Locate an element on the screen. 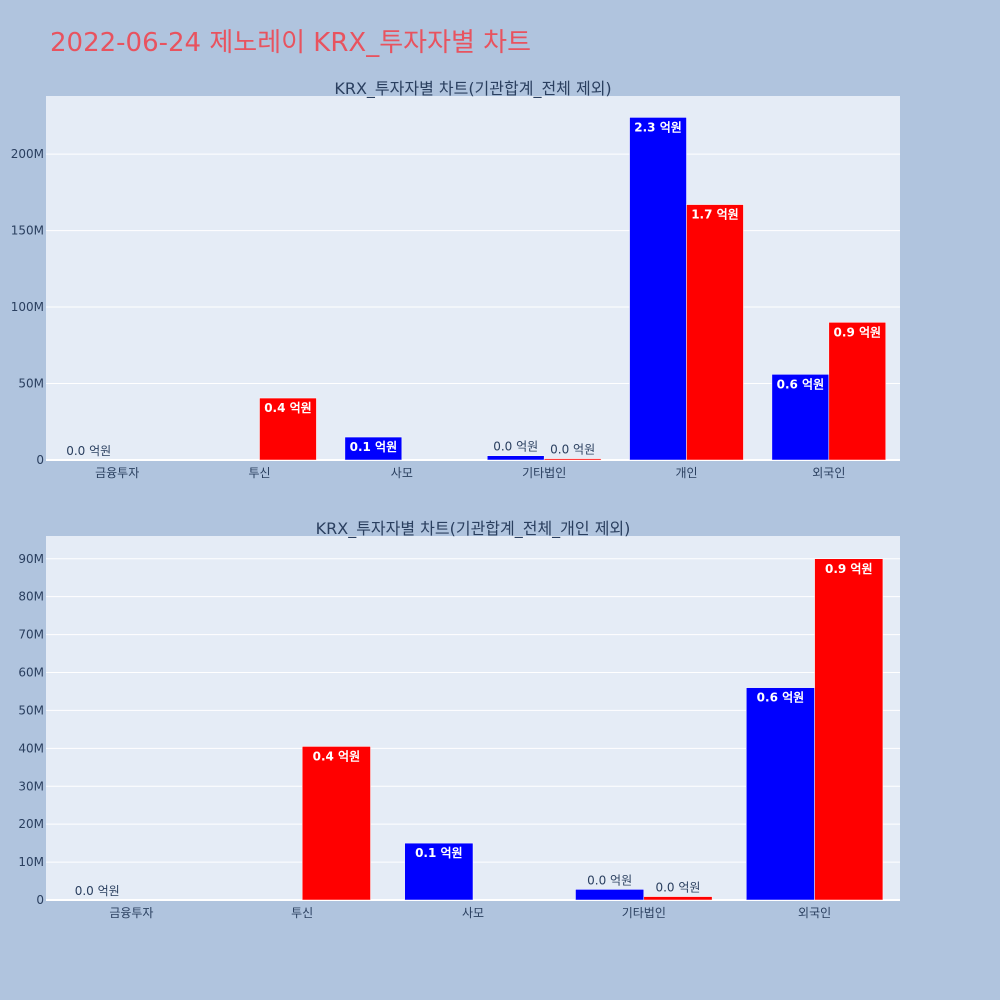  y-tick-label: 70M is located at coordinates (31, 635).